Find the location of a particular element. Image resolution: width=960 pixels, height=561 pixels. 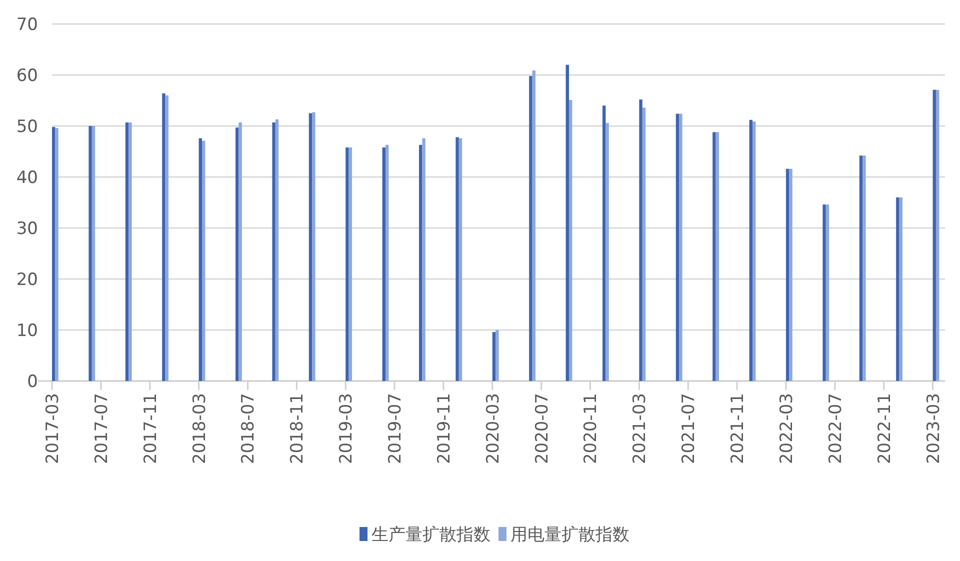

y-tick-label: 0 is located at coordinates (32, 382).